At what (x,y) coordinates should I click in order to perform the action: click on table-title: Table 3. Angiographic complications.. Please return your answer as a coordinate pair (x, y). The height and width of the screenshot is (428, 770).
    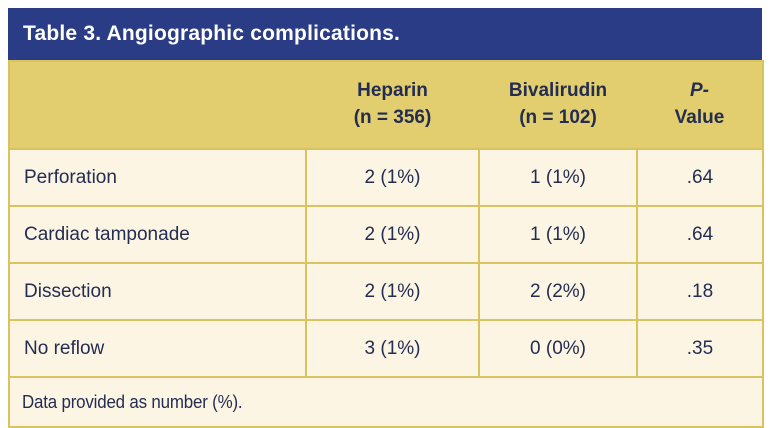
    Looking at the image, I should click on (212, 33).